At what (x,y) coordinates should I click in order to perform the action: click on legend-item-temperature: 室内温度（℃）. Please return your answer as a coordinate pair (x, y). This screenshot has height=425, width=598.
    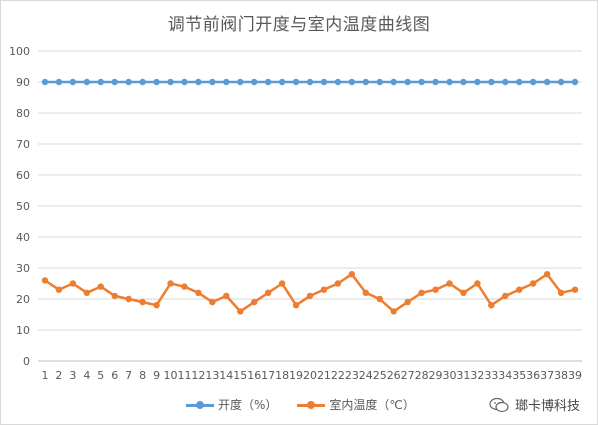
    Looking at the image, I should click on (356, 404).